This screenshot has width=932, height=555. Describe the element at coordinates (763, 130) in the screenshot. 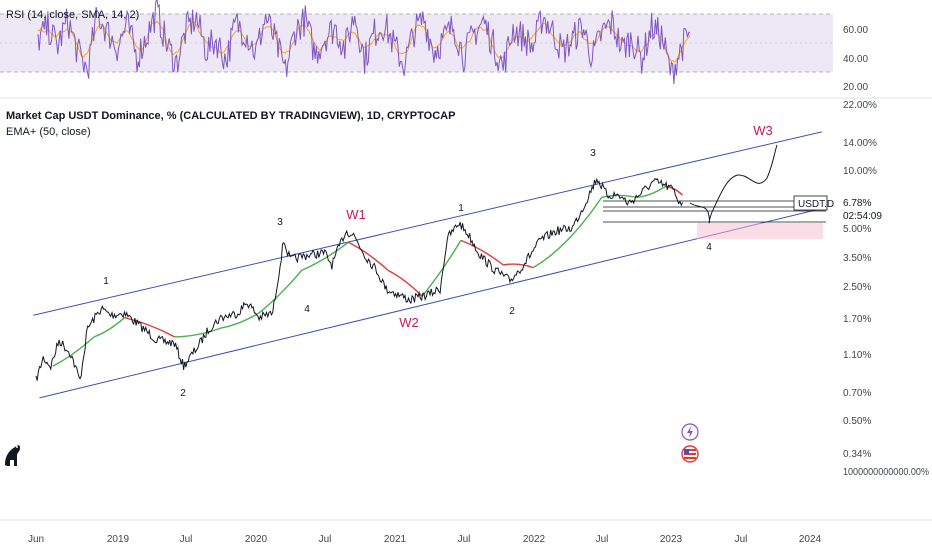

I see `wave-label-w3: W3` at that location.